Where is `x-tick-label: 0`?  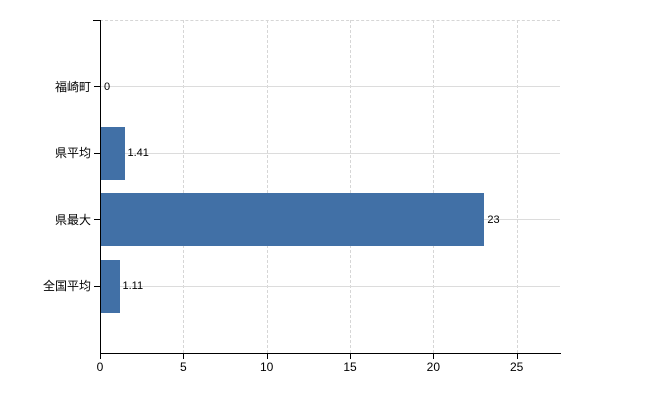
x-tick-label: 0 is located at coordinates (100, 367).